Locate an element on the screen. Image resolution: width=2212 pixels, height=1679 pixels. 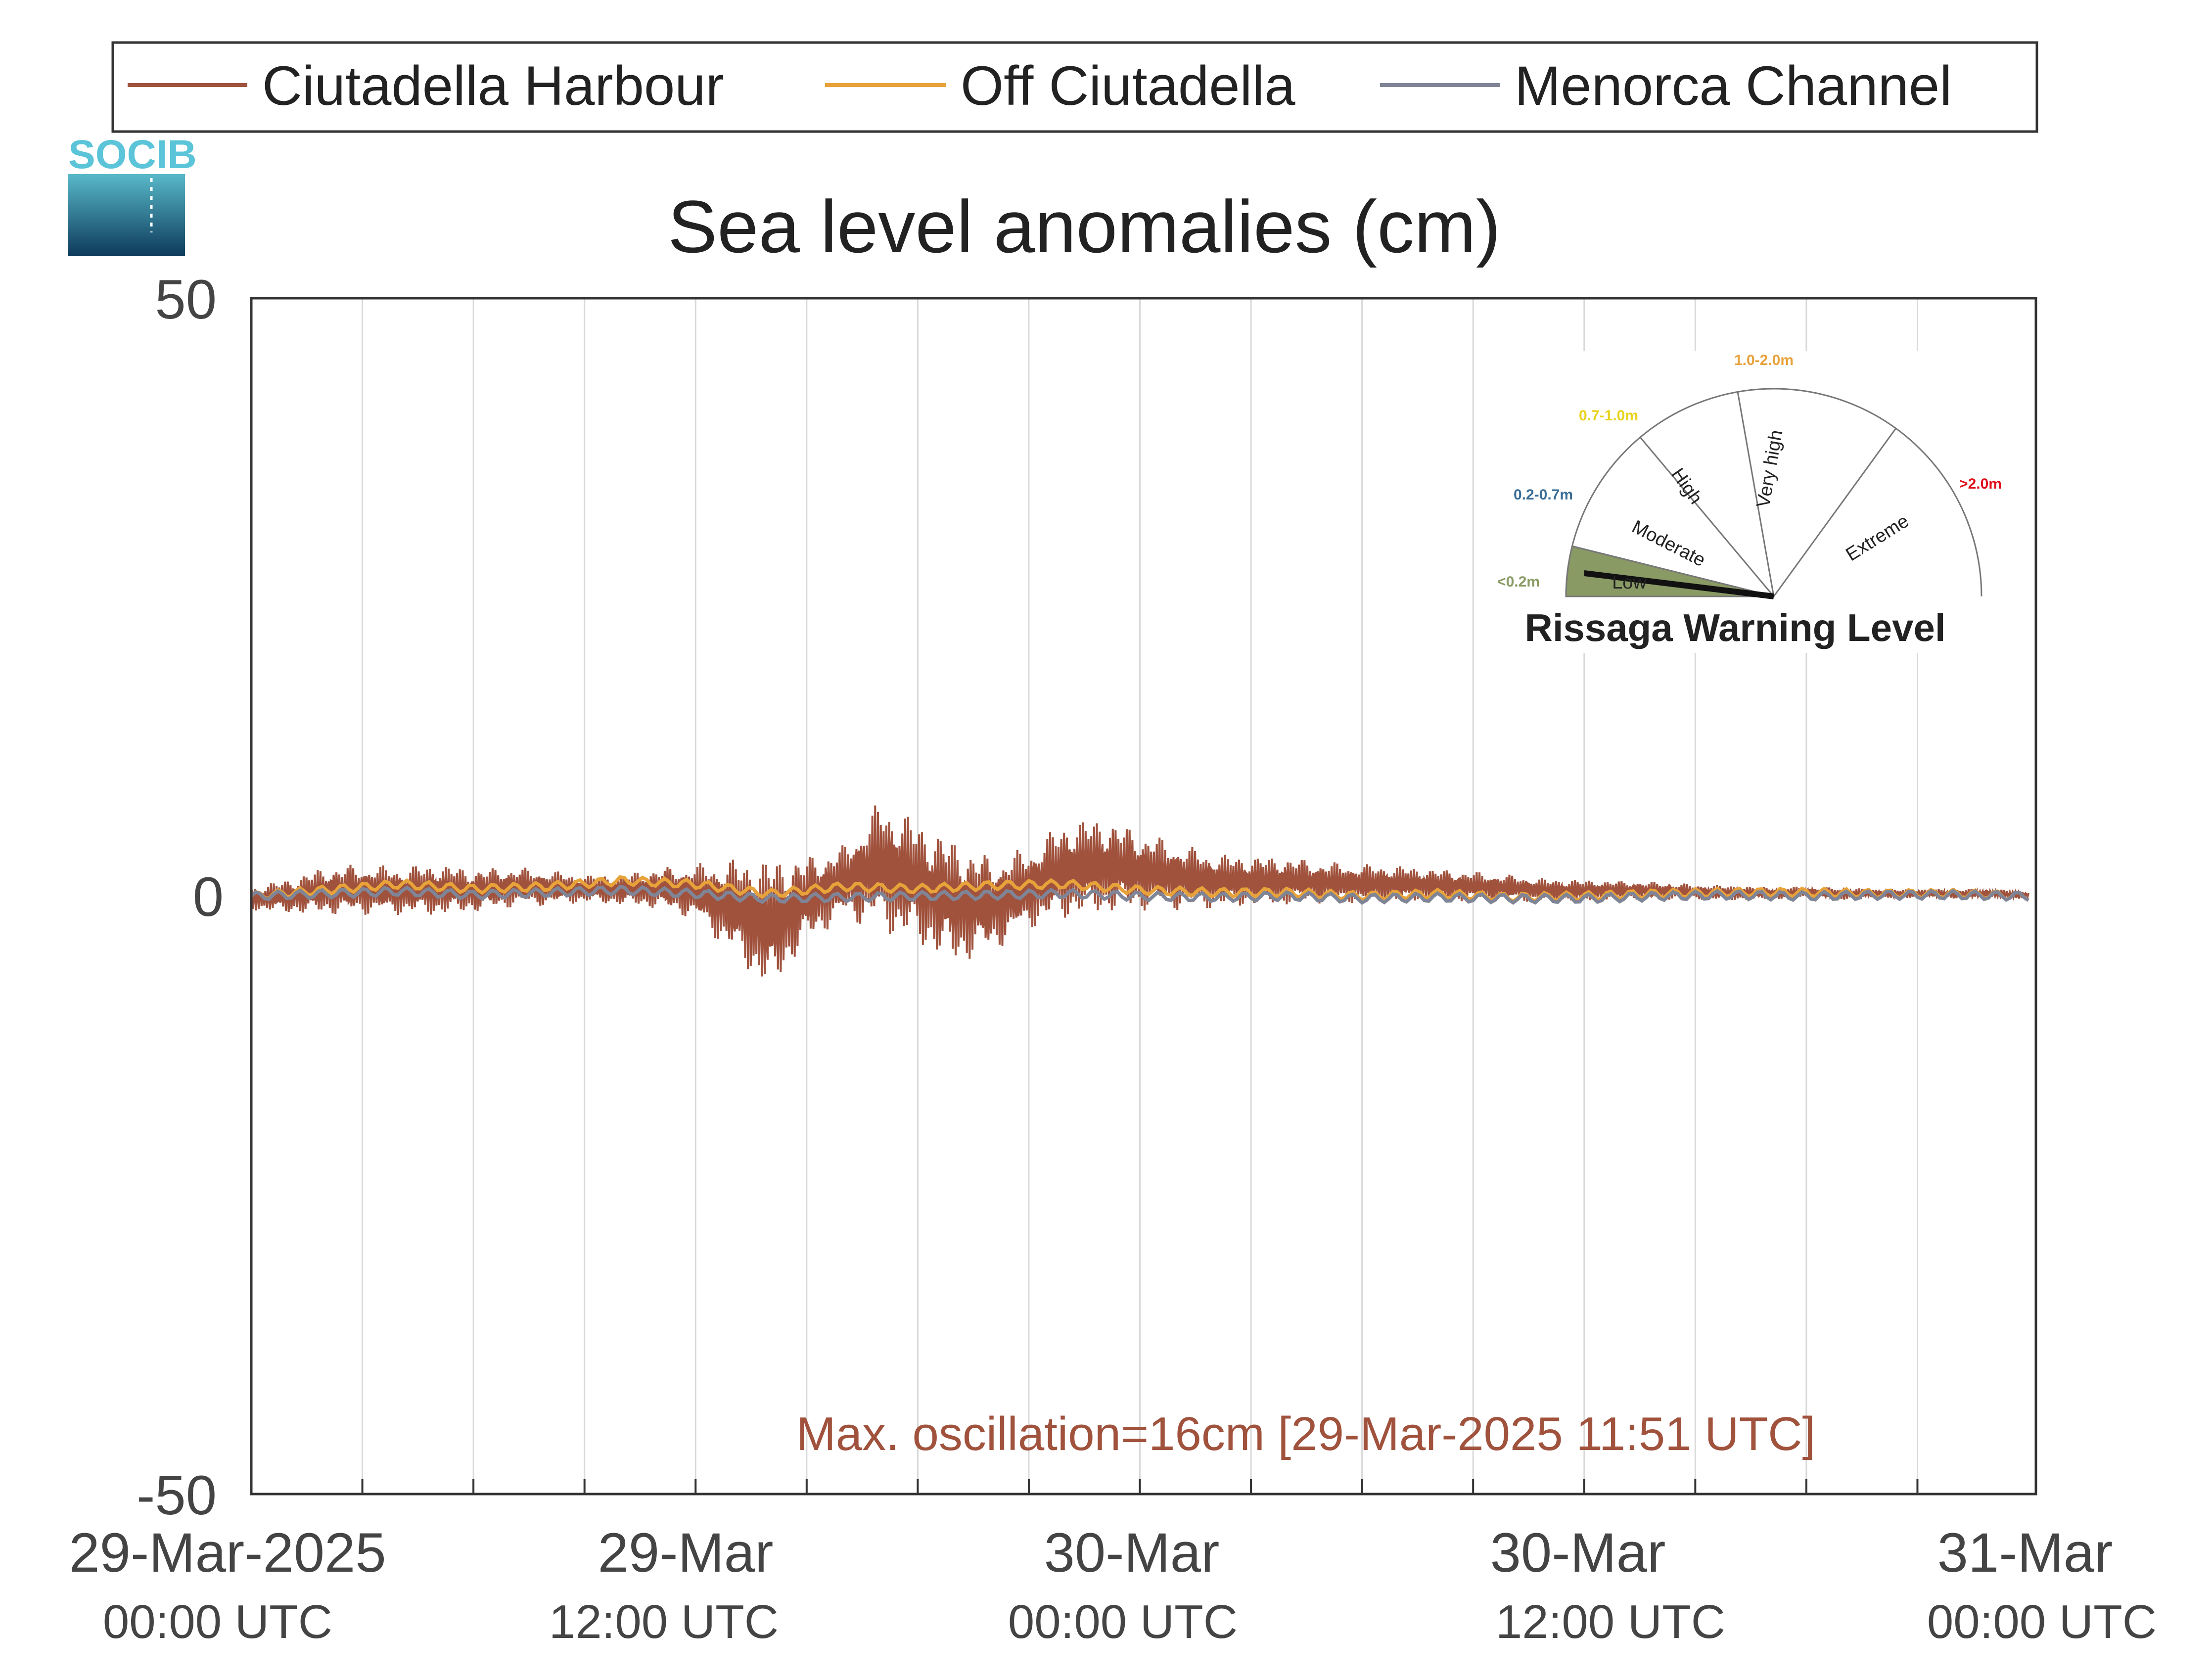
gauge-needle is located at coordinates (1679, 584).